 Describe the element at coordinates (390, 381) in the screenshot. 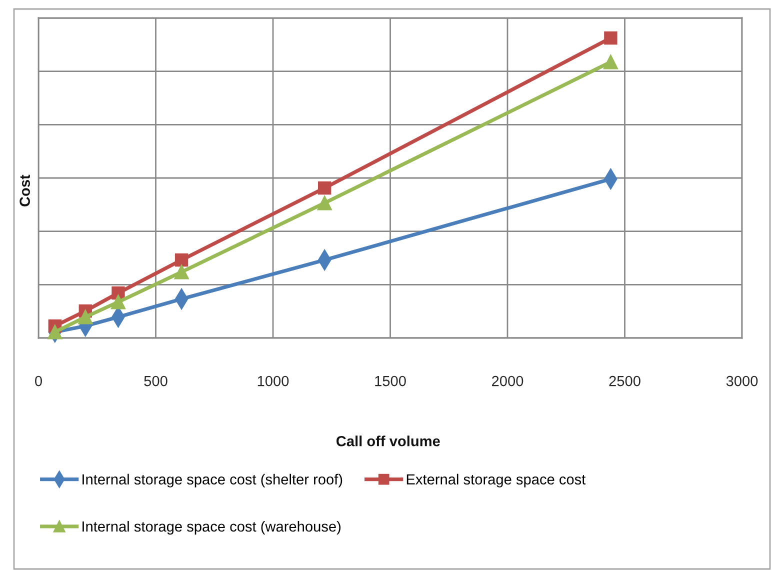

I see `x-tick-label: 1500` at that location.